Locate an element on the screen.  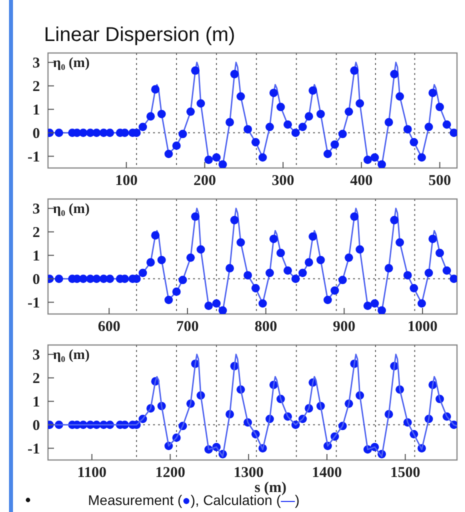
x-tick-label: 1500 is located at coordinates (405, 473).